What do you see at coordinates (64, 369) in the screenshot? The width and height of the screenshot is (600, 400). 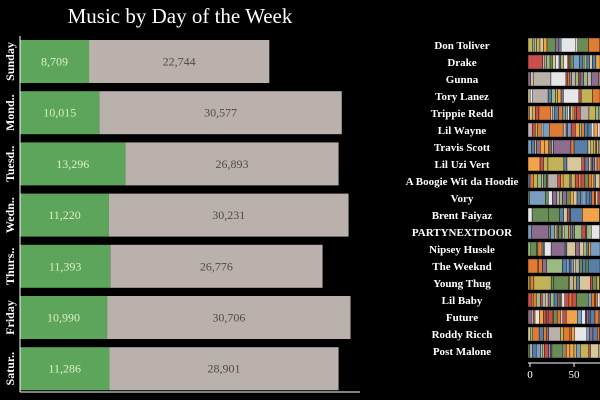 I see `bar-value-label: 11,286` at bounding box center [64, 369].